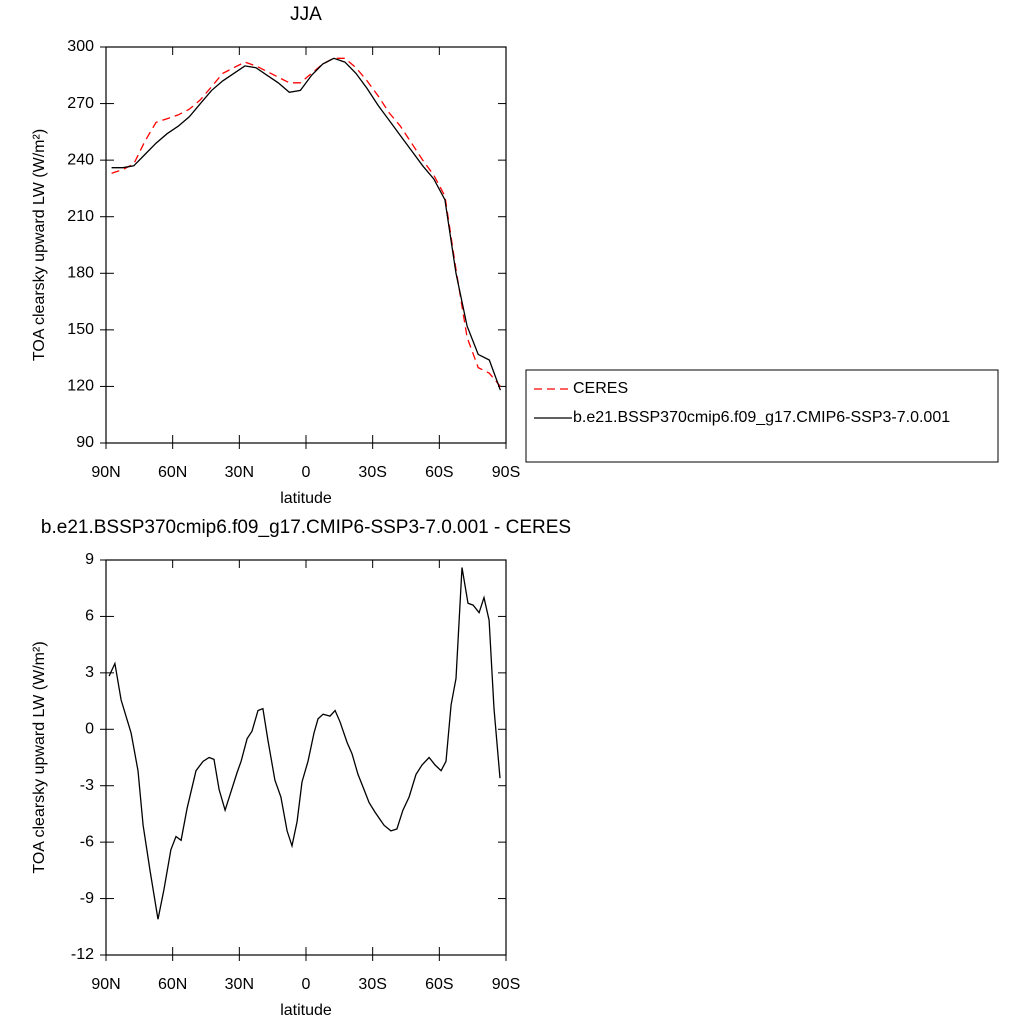  Describe the element at coordinates (306, 14) in the screenshot. I see `chart-title: JJA` at that location.